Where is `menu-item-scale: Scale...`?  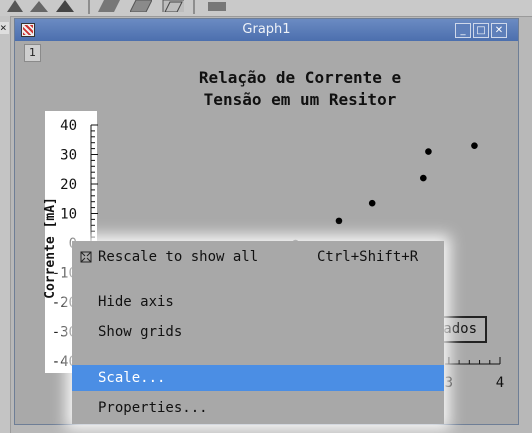
menu-item-scale: Scale... is located at coordinates (258, 378).